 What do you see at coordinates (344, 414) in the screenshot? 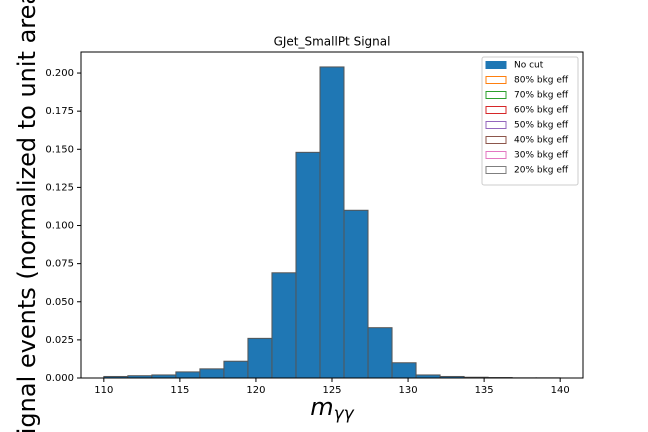
I see `x-label-sub: γγ` at bounding box center [344, 414].